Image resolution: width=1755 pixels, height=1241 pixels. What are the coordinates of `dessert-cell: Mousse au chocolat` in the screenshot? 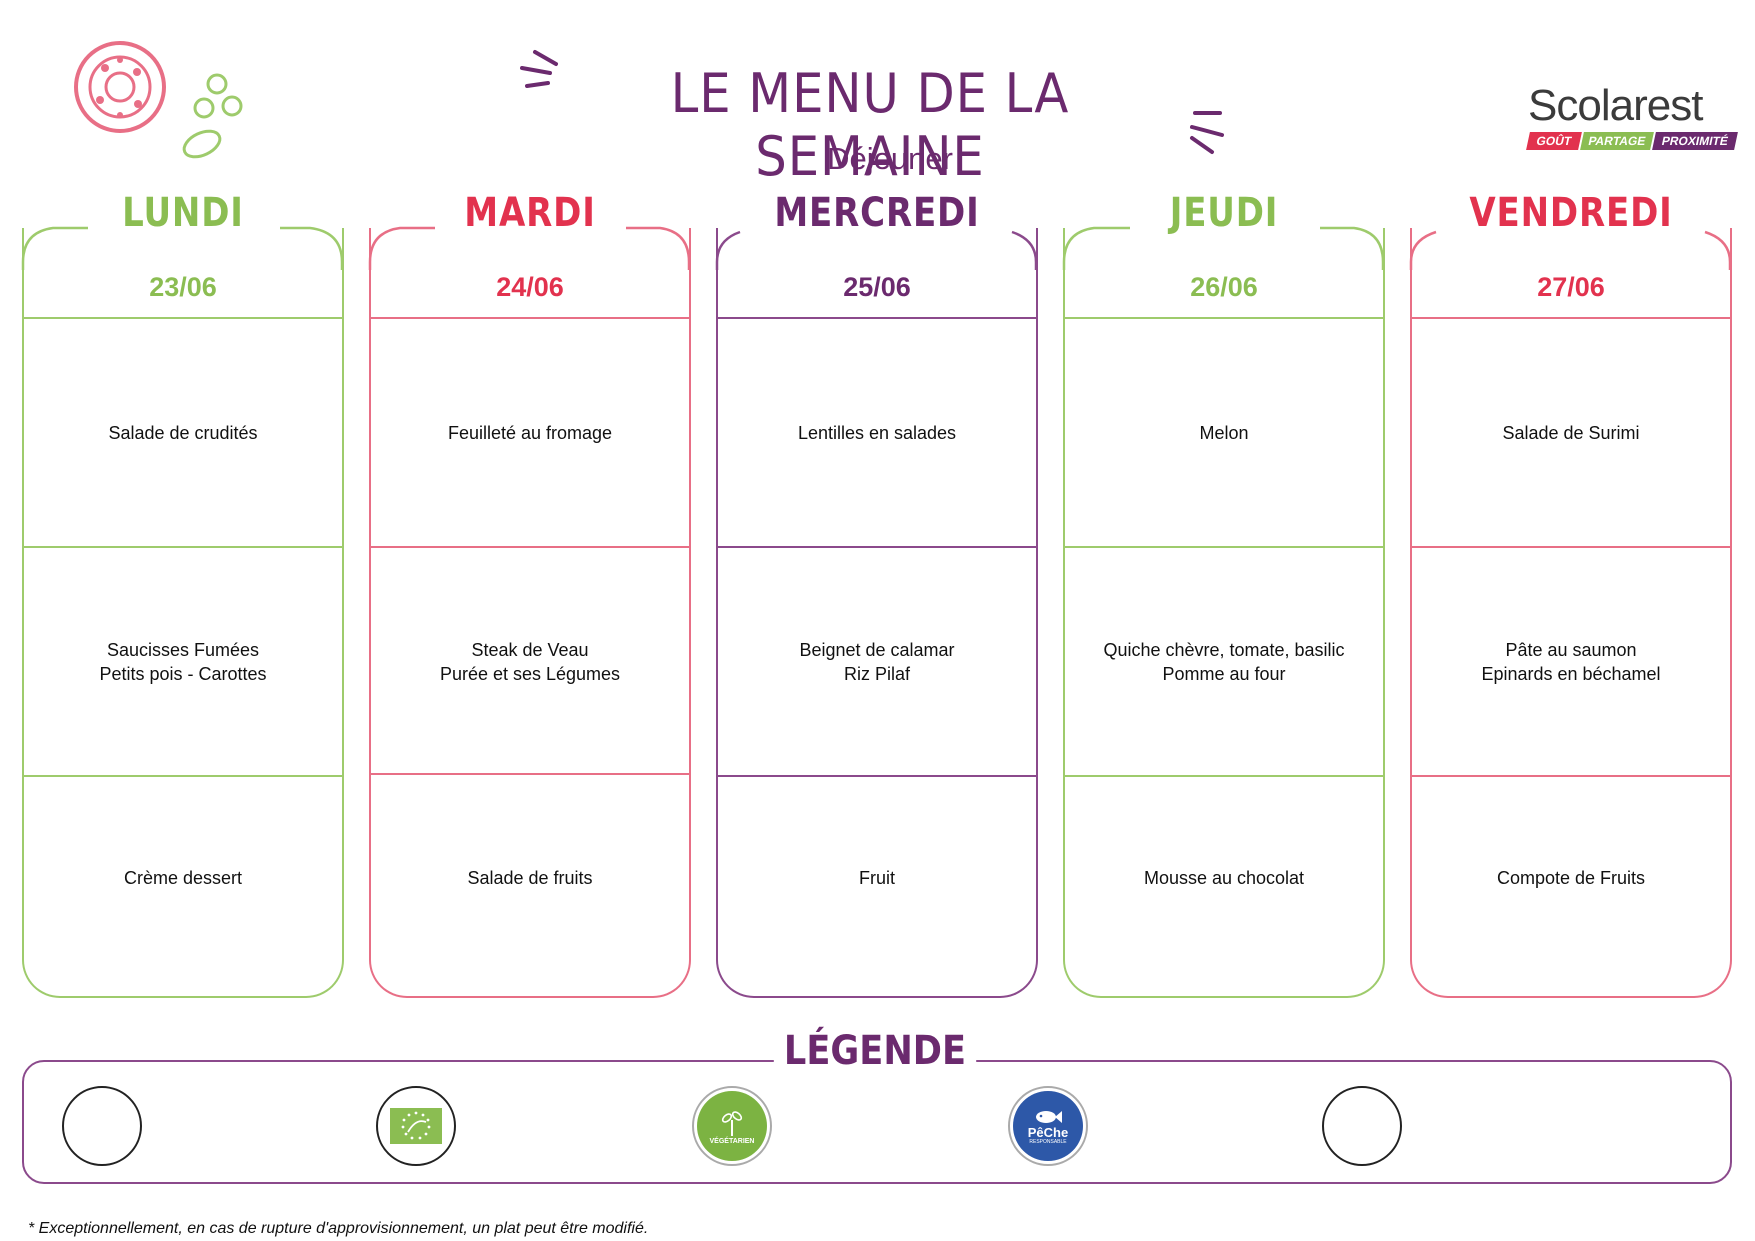 It's located at (1224, 878).